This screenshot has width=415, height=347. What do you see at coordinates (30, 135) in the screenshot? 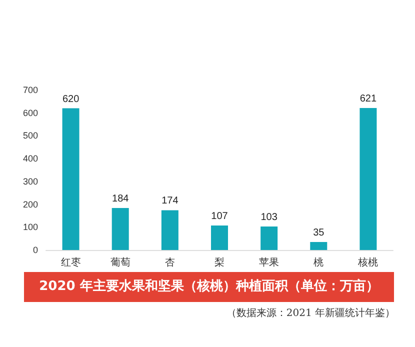
I see `y-tick-label: 500` at bounding box center [30, 135].